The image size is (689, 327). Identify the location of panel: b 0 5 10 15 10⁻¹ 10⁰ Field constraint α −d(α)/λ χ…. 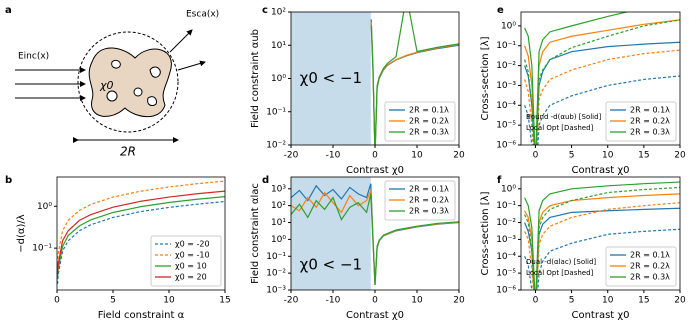
(118, 248).